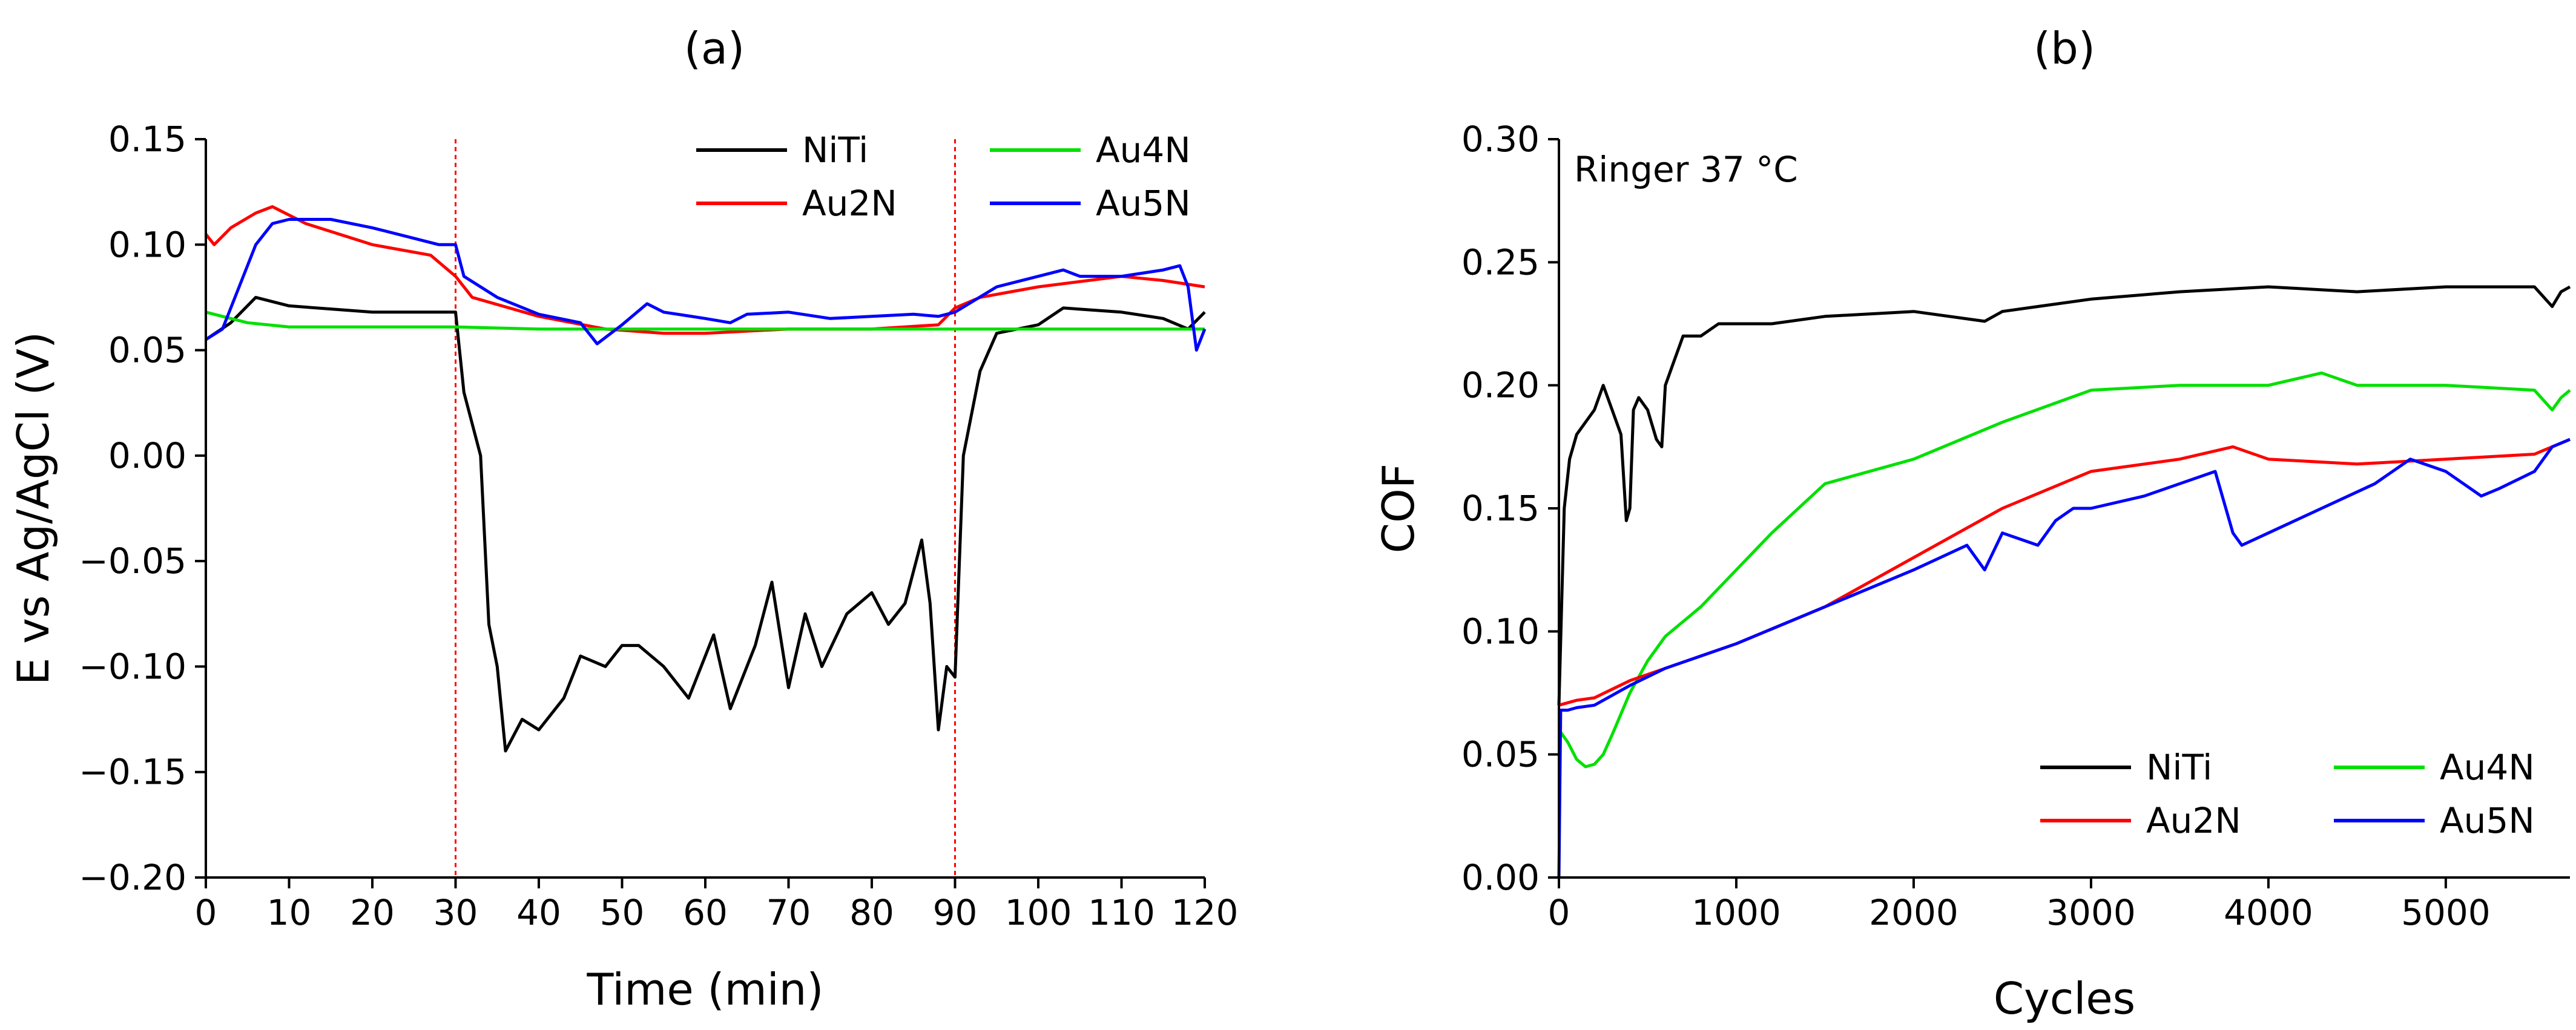  What do you see at coordinates (147, 139) in the screenshot?
I see `chart-a-y-tick-label: 0.15` at bounding box center [147, 139].